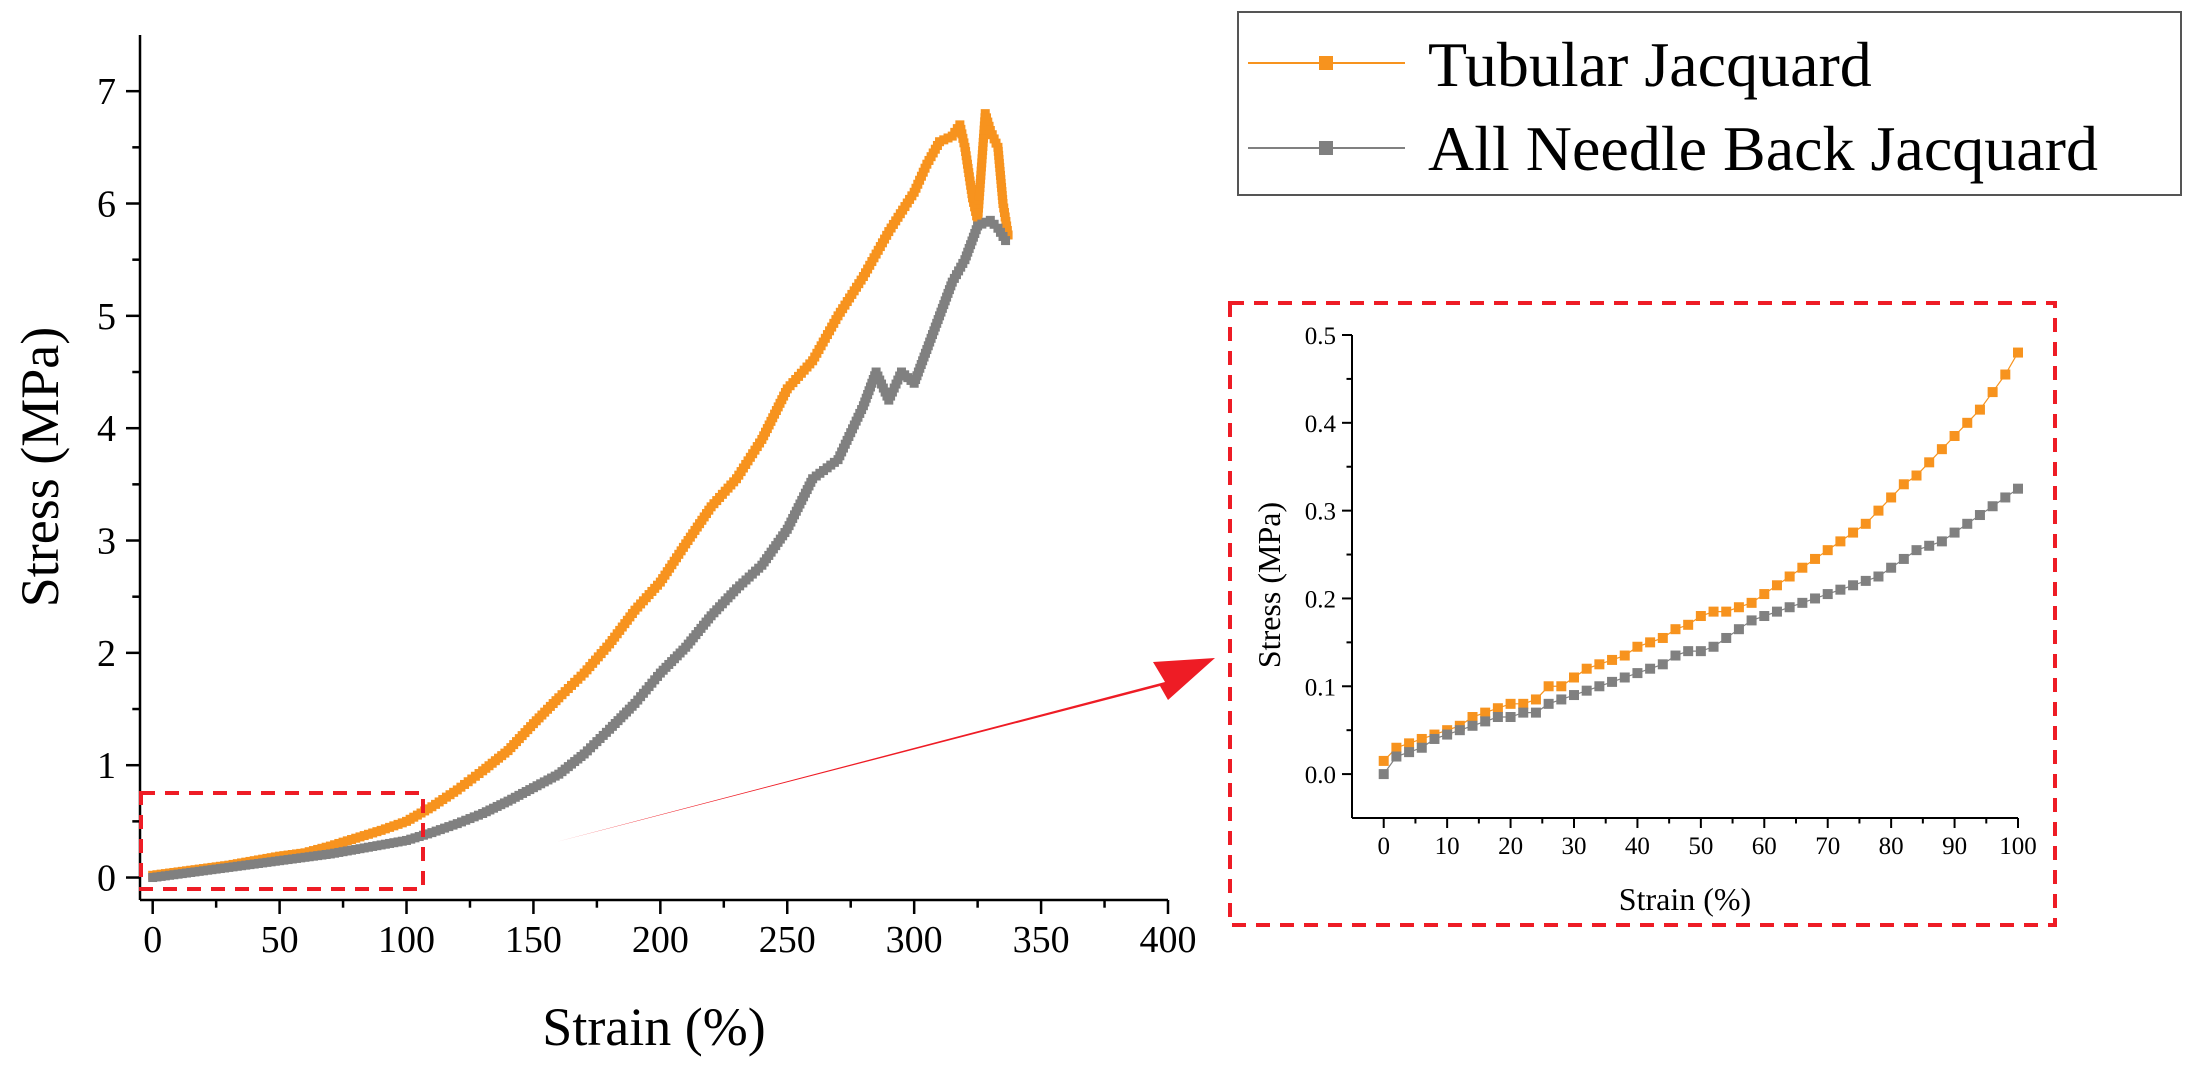  What do you see at coordinates (106, 317) in the screenshot?
I see `y-tick-label: 5` at bounding box center [106, 317].